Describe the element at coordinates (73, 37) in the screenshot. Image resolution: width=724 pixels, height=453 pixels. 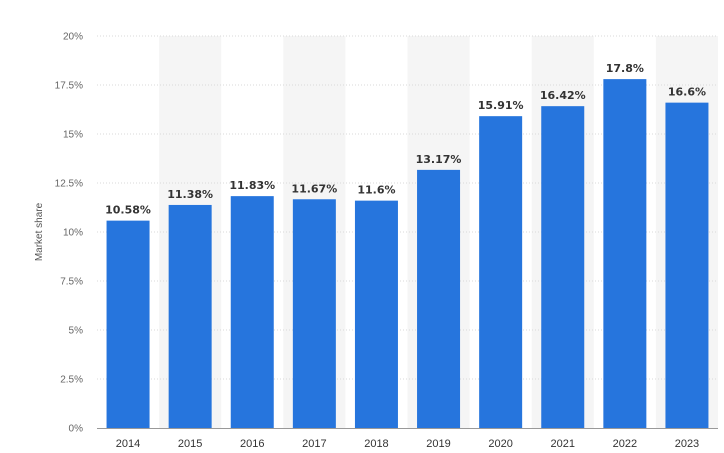
I see `y-tick-label: 20%` at that location.